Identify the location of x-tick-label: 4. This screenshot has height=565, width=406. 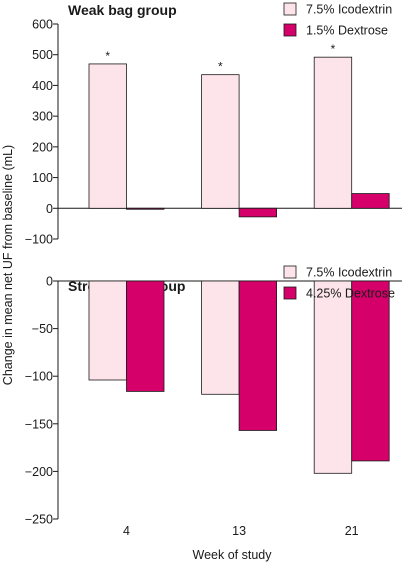
(126, 531).